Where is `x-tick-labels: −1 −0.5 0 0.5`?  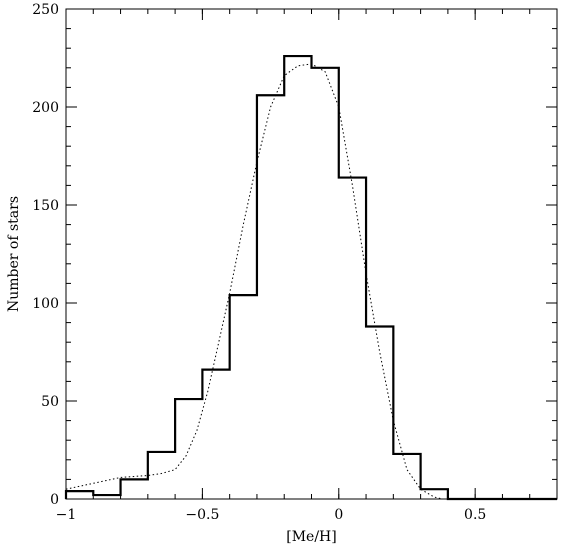 x-tick-labels: −1 −0.5 0 0.5 is located at coordinates (271, 515).